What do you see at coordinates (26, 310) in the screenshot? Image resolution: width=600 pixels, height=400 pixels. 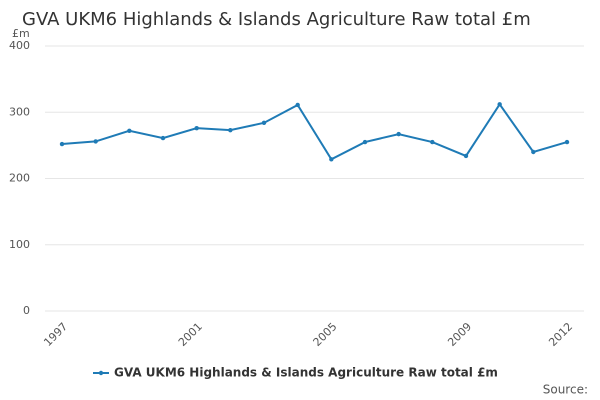 I see `y-tick-label: 0` at bounding box center [26, 310].